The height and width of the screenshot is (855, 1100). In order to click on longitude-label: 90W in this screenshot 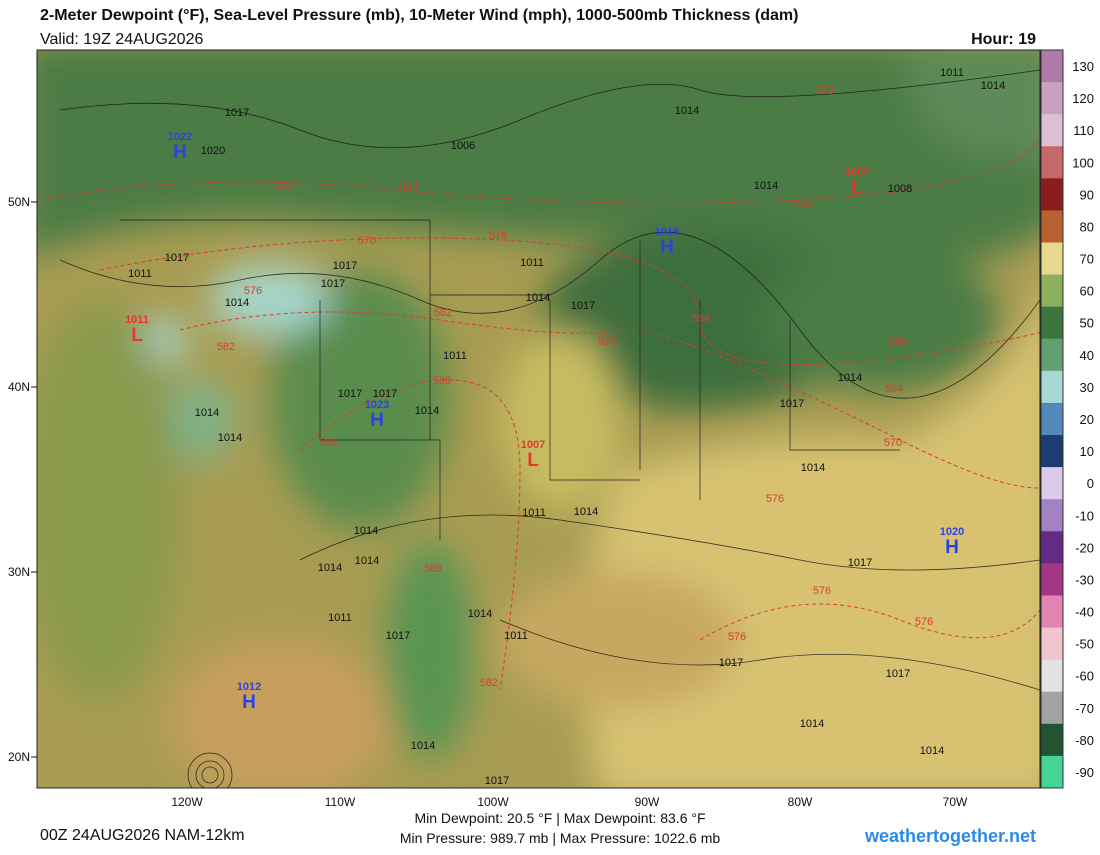, I will do `click(647, 802)`.